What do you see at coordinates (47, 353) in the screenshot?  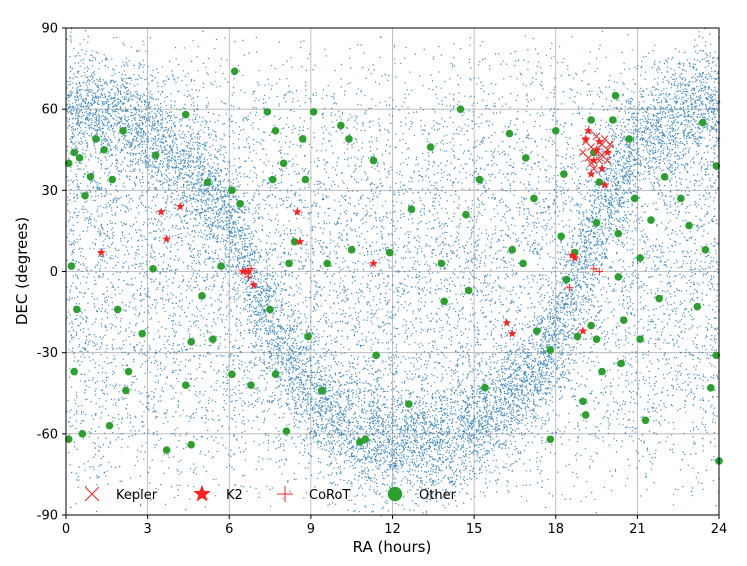 I see `y-tick-label: -30` at bounding box center [47, 353].